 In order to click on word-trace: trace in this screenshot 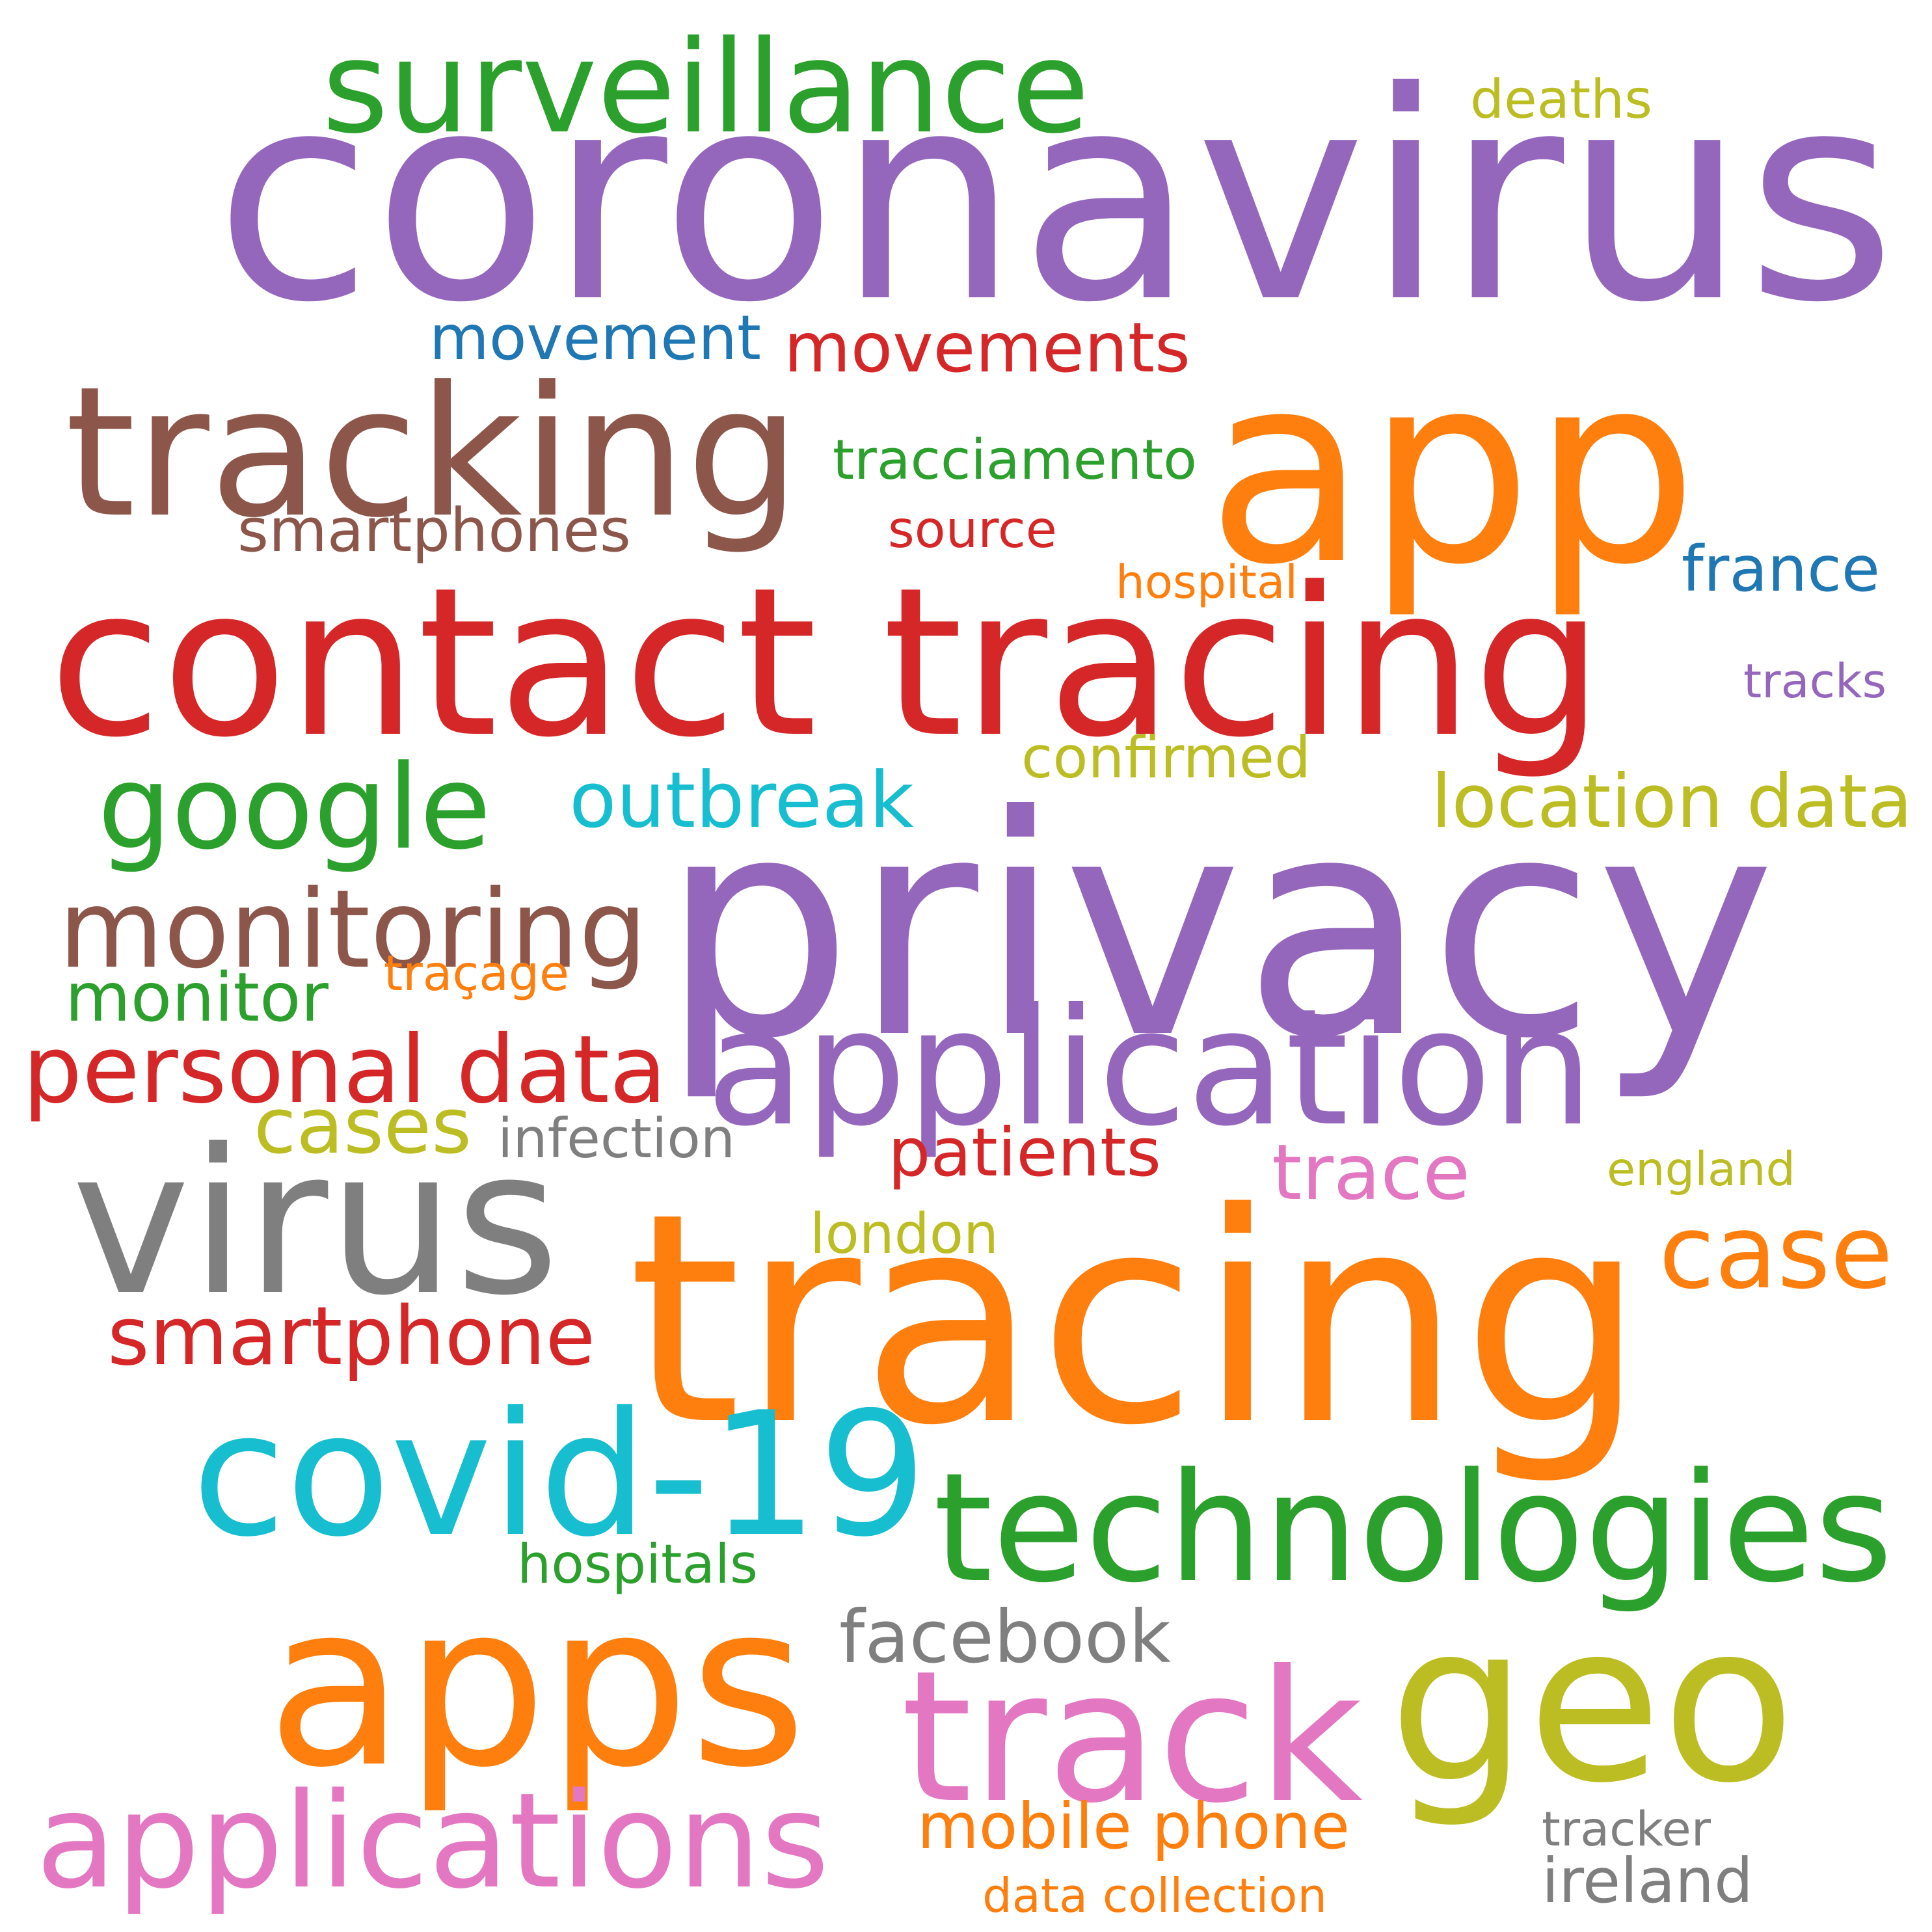, I will do `click(1371, 1172)`.